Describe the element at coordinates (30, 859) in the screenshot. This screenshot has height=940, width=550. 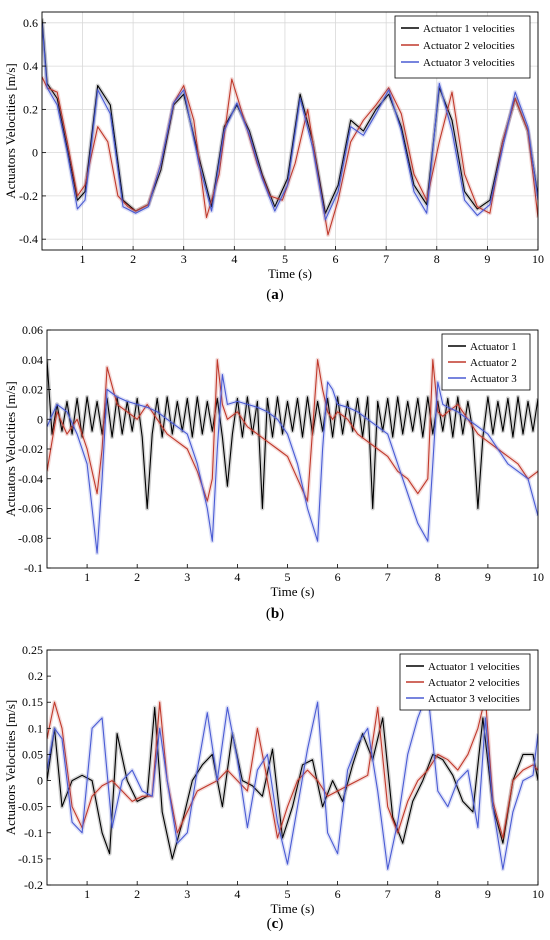
I see `y-tick-label: -0.15` at that location.